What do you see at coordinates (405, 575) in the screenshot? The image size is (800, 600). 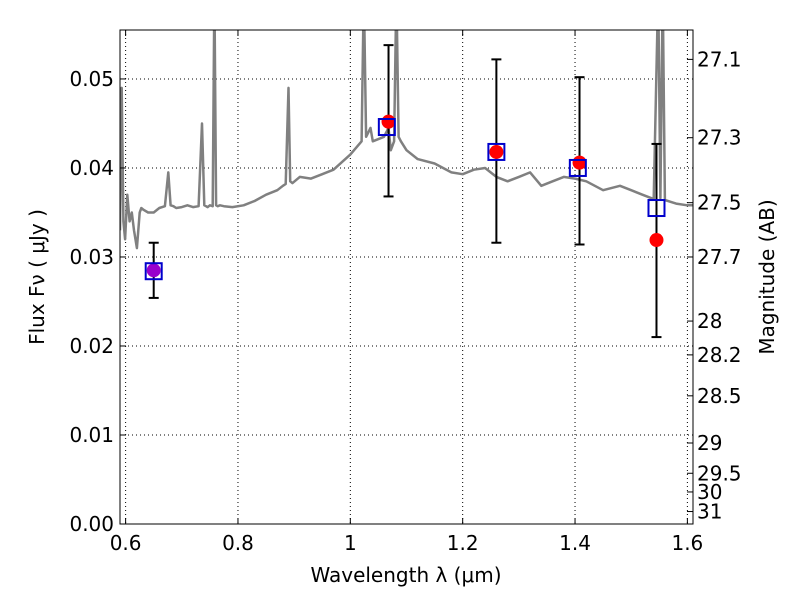 I see `x-axis-title: Wavelength λ (μm)` at bounding box center [405, 575].